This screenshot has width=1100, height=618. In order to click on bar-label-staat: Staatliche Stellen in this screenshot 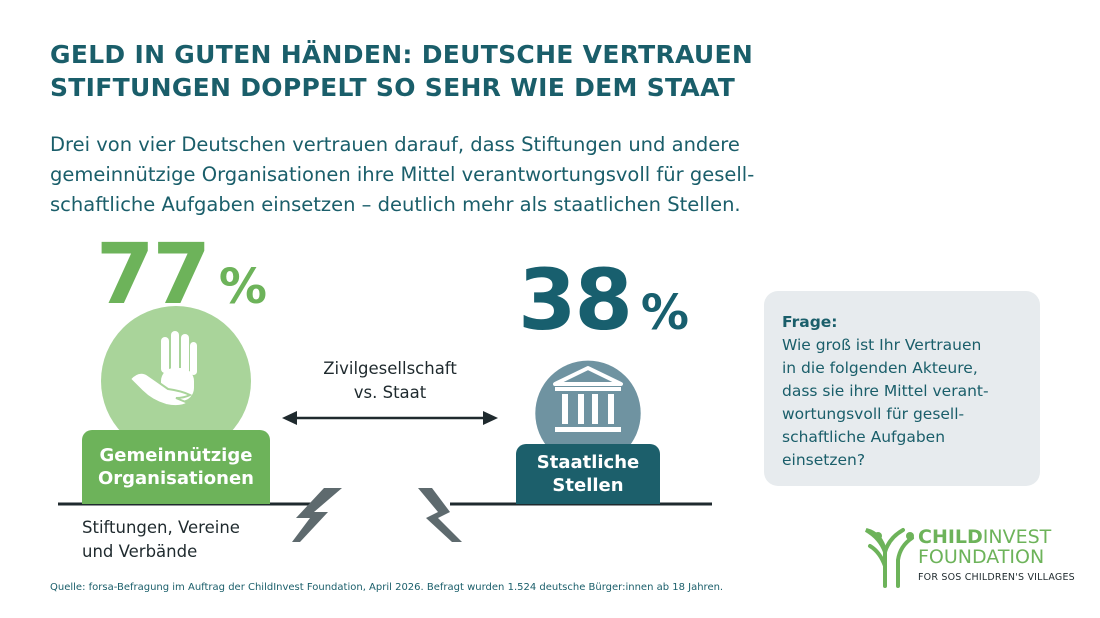, I will do `click(588, 474)`.